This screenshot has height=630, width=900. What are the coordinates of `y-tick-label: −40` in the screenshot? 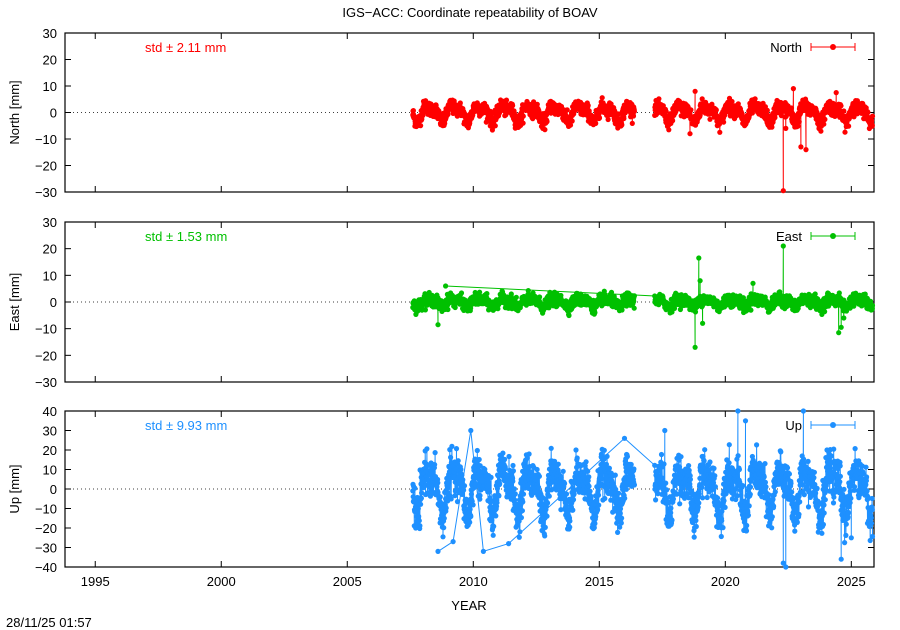 It's located at (46, 567).